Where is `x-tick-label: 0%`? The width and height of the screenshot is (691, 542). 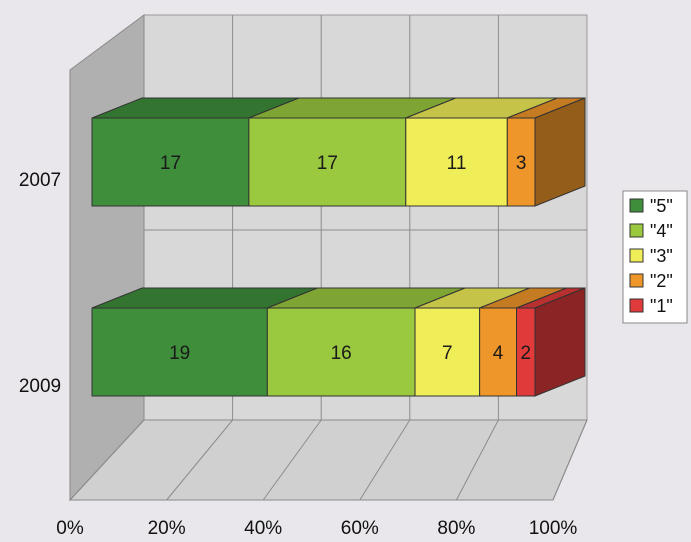
x-tick-label: 0% is located at coordinates (70, 527).